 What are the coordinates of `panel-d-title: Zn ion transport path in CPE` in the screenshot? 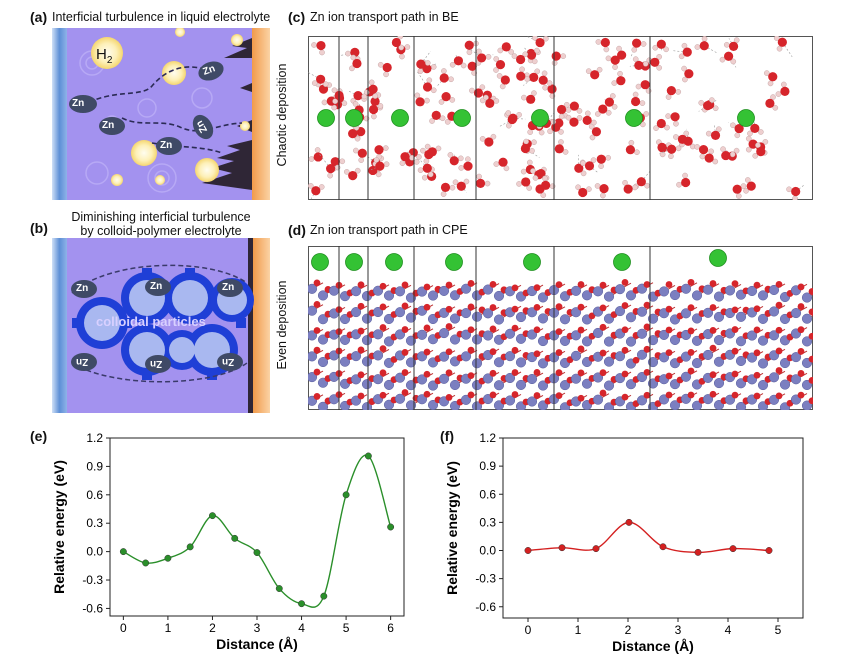 It's located at (389, 230).